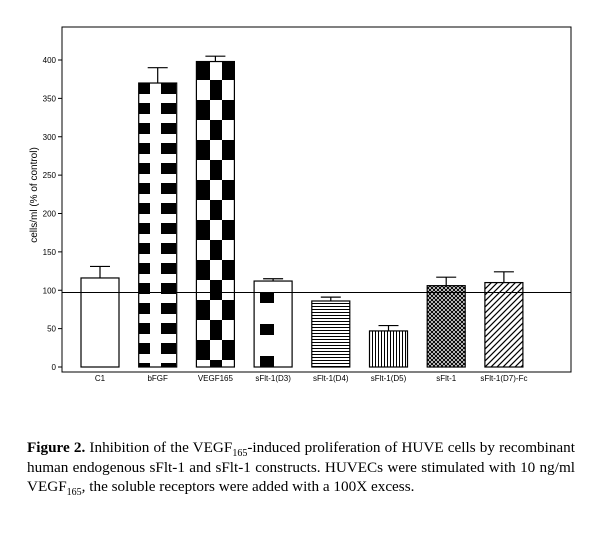 This screenshot has height=543, width=600. What do you see at coordinates (216, 378) in the screenshot?
I see `x-tick-label: VEGF165` at bounding box center [216, 378].